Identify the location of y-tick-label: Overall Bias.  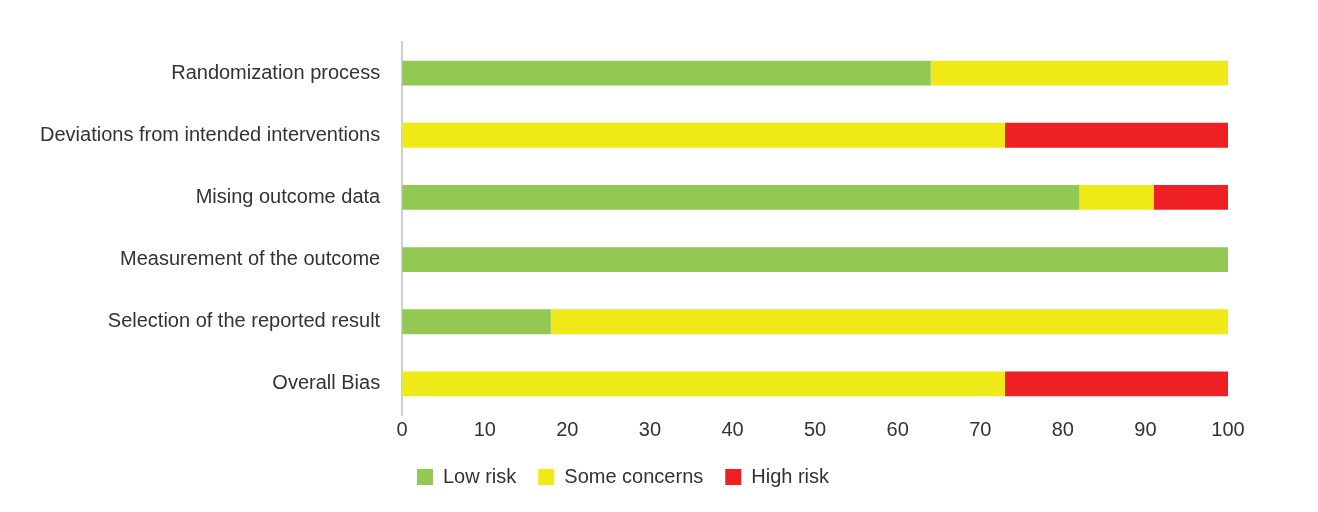
(326, 382).